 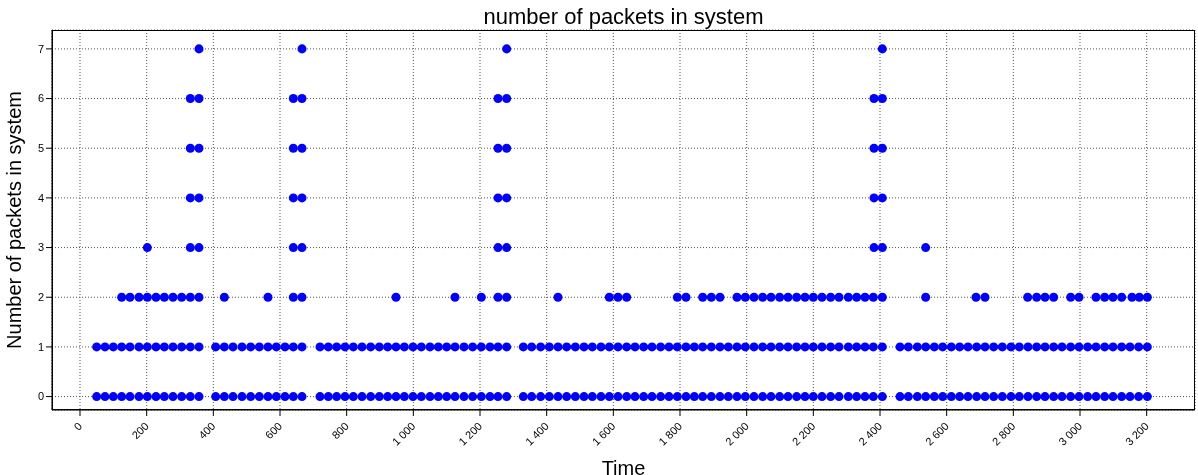 What do you see at coordinates (623, 466) in the screenshot?
I see `x-axis-title: Time` at bounding box center [623, 466].